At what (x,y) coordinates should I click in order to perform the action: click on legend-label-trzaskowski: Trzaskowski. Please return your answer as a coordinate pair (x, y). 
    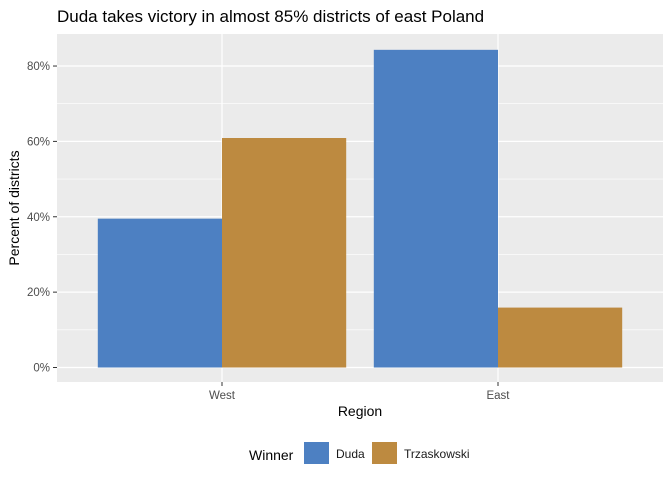
    Looking at the image, I should click on (437, 454).